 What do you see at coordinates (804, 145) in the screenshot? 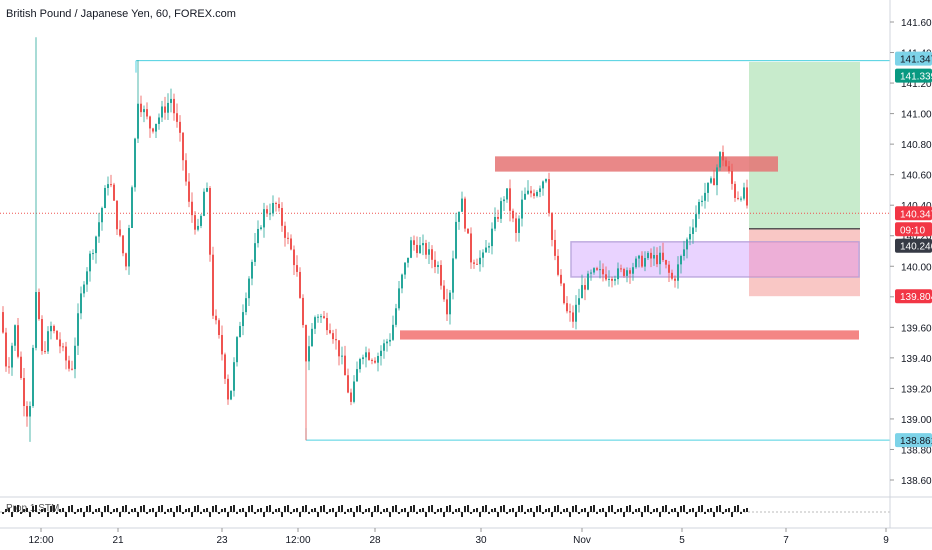
I see `profit-zone` at bounding box center [804, 145].